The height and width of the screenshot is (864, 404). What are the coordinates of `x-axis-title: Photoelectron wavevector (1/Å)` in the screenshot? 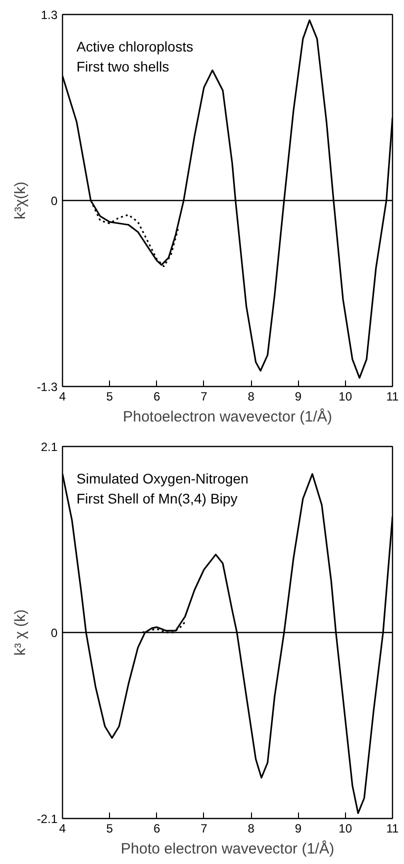 It's located at (227, 417).